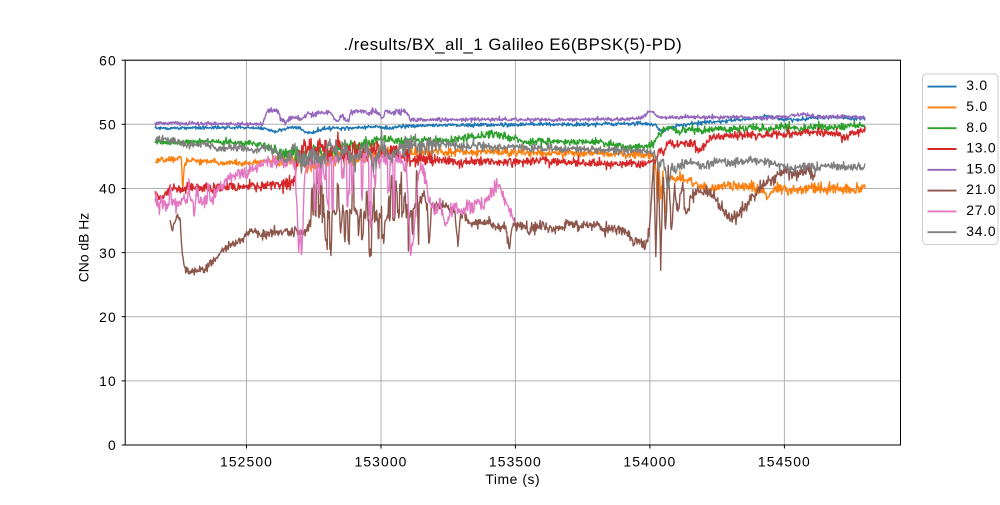  What do you see at coordinates (108, 317) in the screenshot?
I see `svg-text: 20` at bounding box center [108, 317].